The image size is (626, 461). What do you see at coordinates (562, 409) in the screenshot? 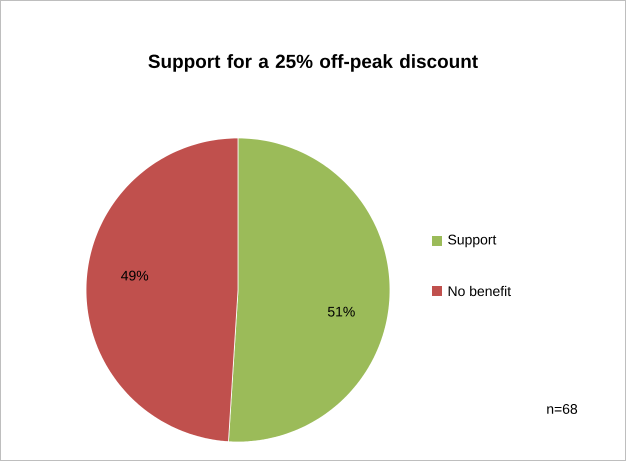
I see `text: n=68` at bounding box center [562, 409].